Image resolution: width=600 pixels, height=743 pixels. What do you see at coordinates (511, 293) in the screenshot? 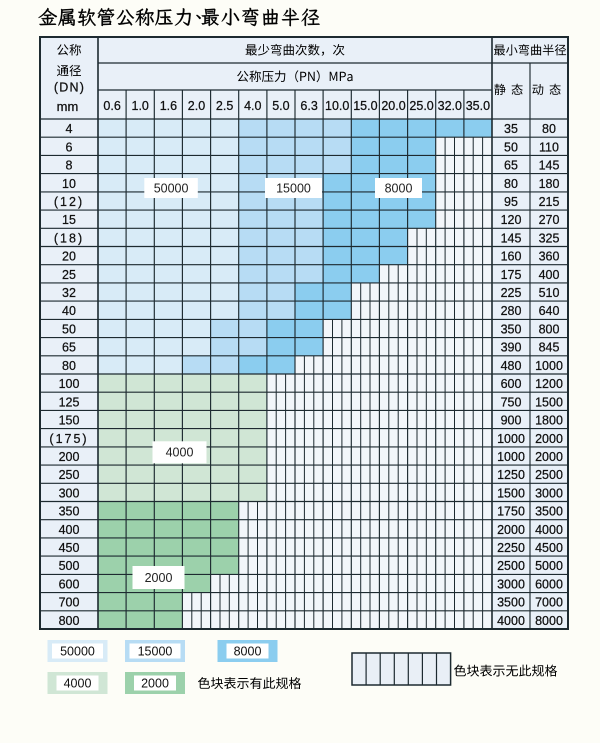
I see `svg-text: 225` at bounding box center [511, 293].